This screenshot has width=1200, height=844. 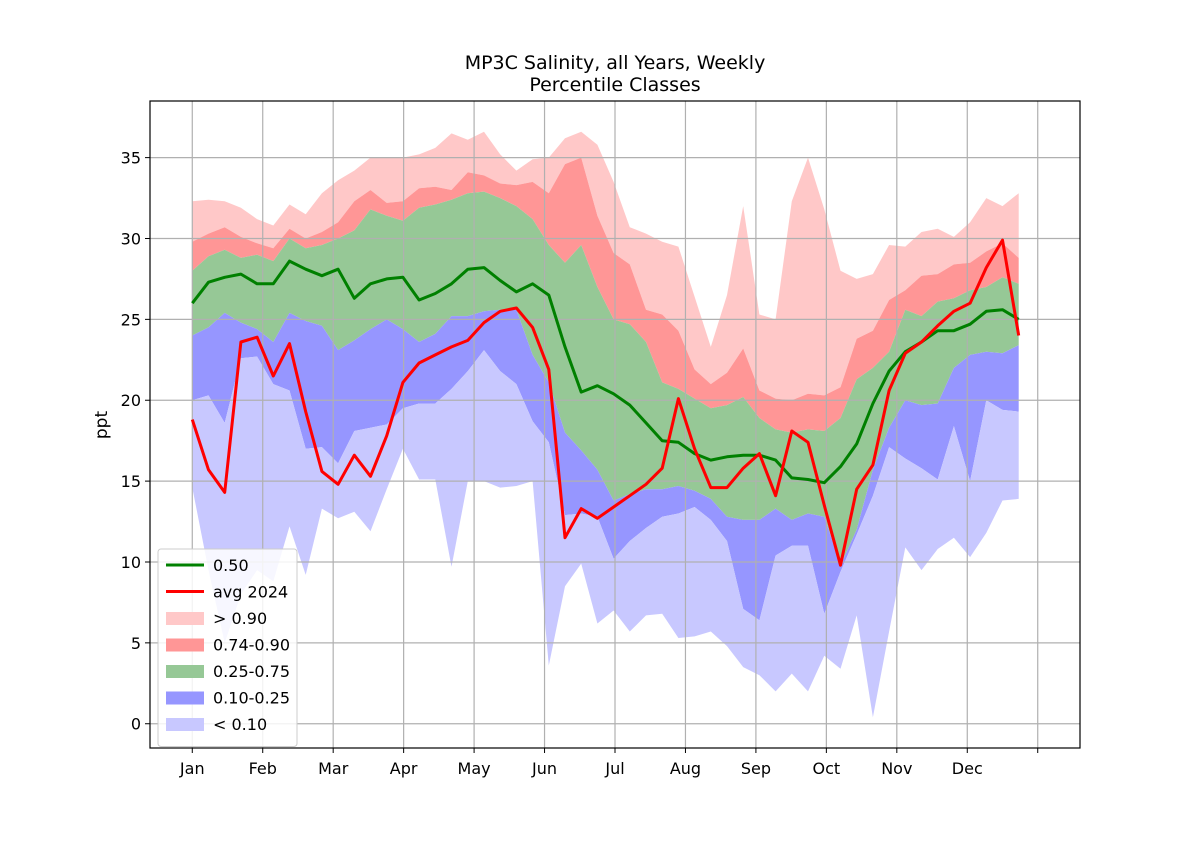 I want to click on legend-label: 0.25-0.75, so click(x=251, y=671).